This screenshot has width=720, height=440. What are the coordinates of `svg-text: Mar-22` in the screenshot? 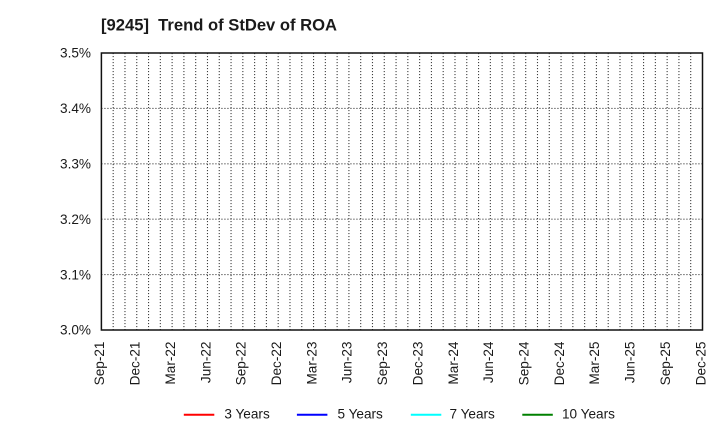 It's located at (170, 363).